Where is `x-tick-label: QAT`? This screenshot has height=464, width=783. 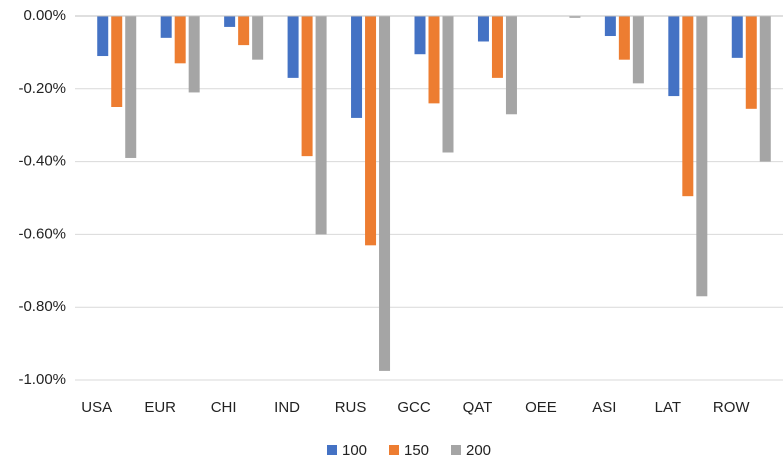
x-tick-label: QAT is located at coordinates (478, 407).